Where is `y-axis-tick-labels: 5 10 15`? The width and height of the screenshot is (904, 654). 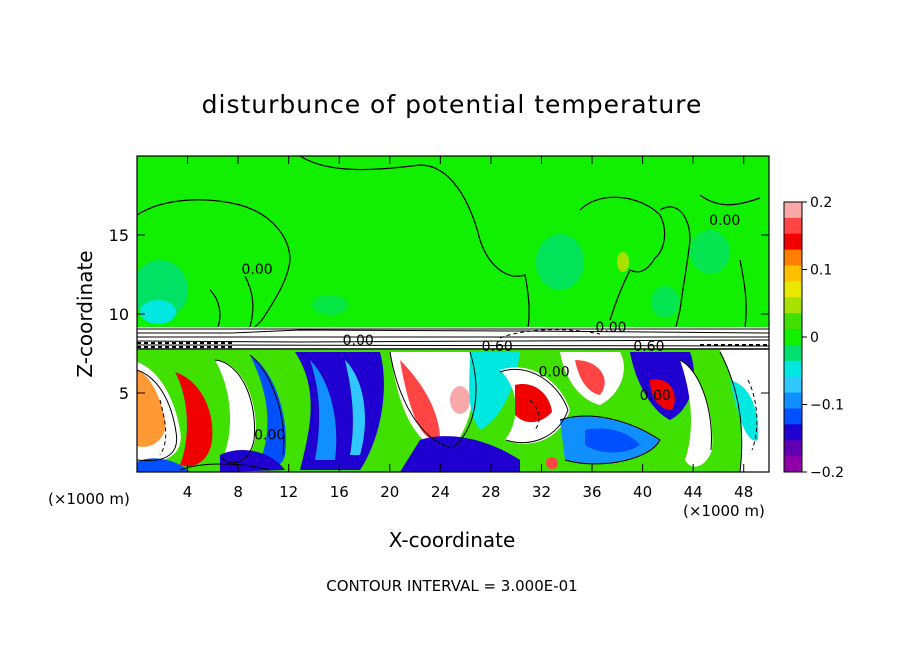
y-axis-tick-labels: 5 10 15 is located at coordinates (119, 314).